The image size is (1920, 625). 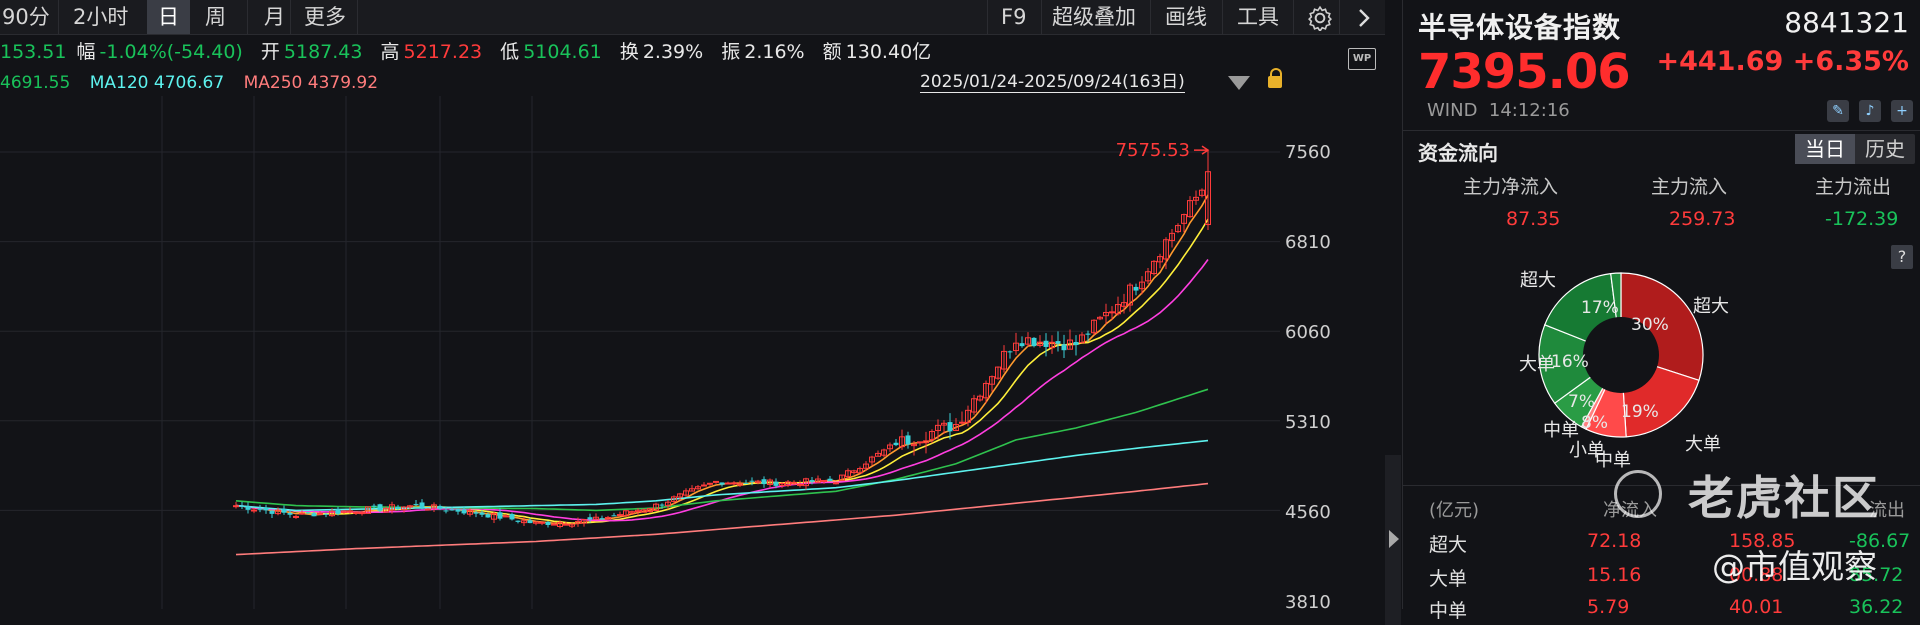 I want to click on period-day-button: 日, so click(x=168, y=17).